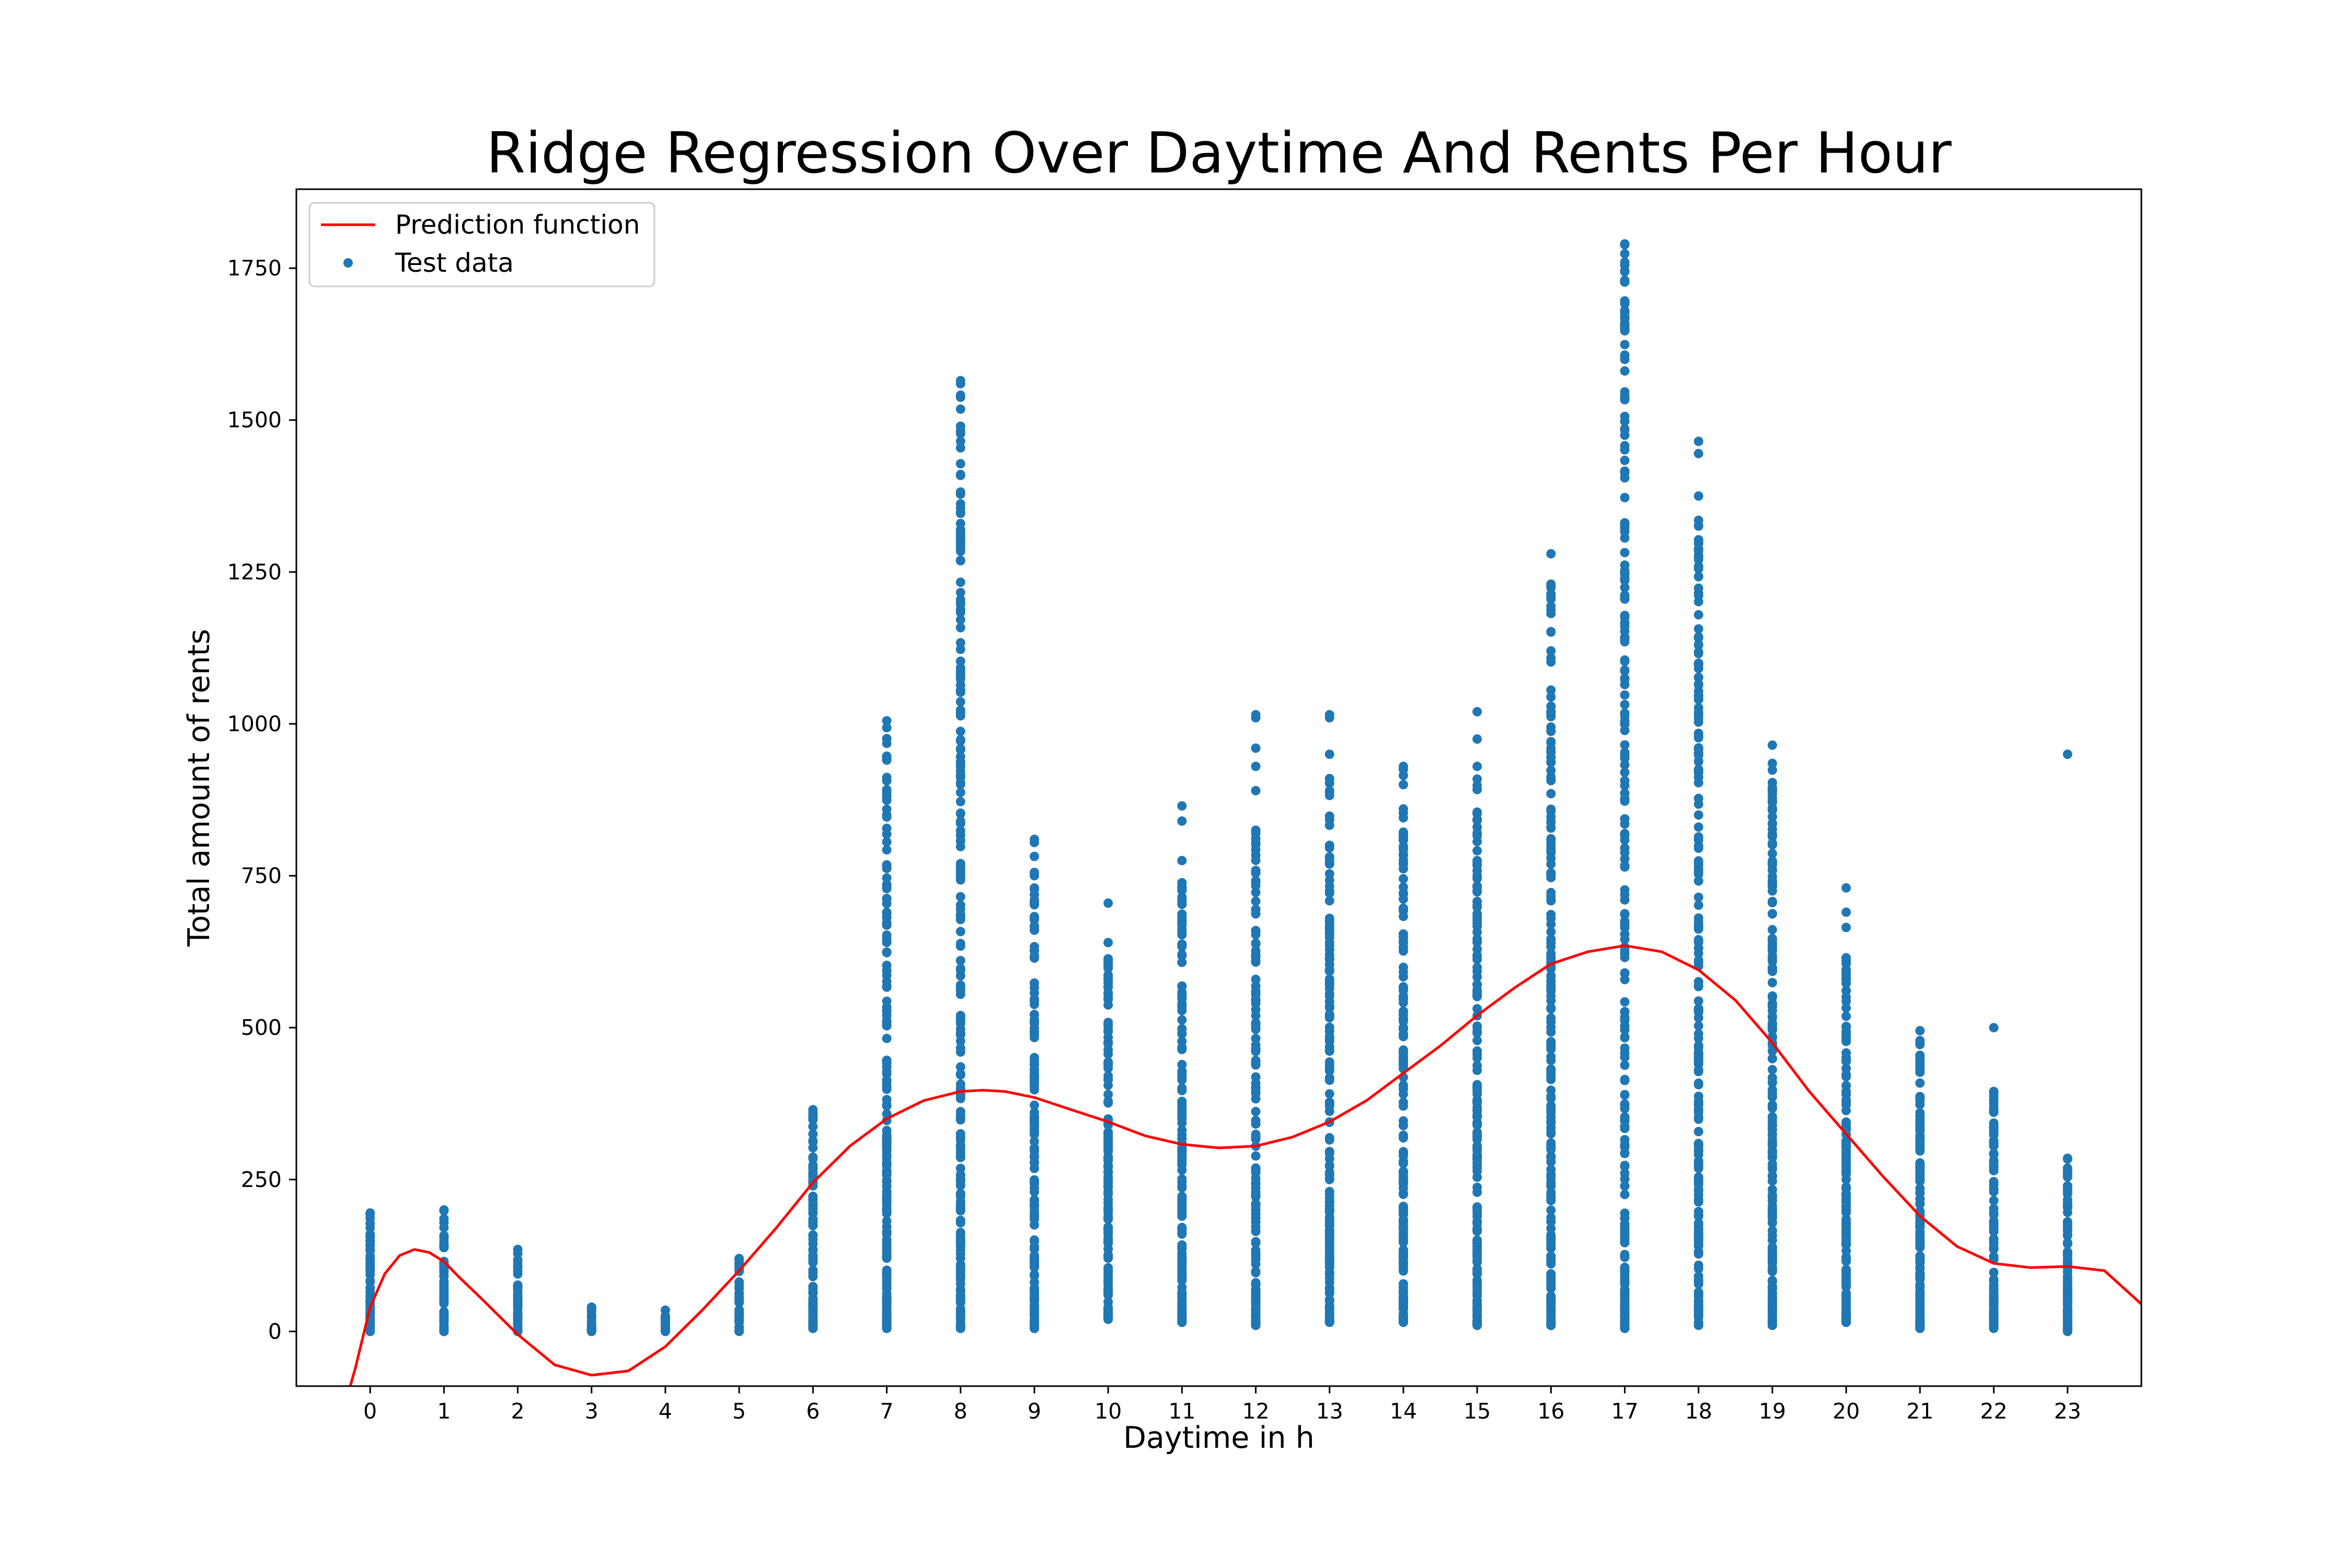 This screenshot has height=1568, width=2352. What do you see at coordinates (1625, 1411) in the screenshot?
I see `x-tick-label: 17` at bounding box center [1625, 1411].